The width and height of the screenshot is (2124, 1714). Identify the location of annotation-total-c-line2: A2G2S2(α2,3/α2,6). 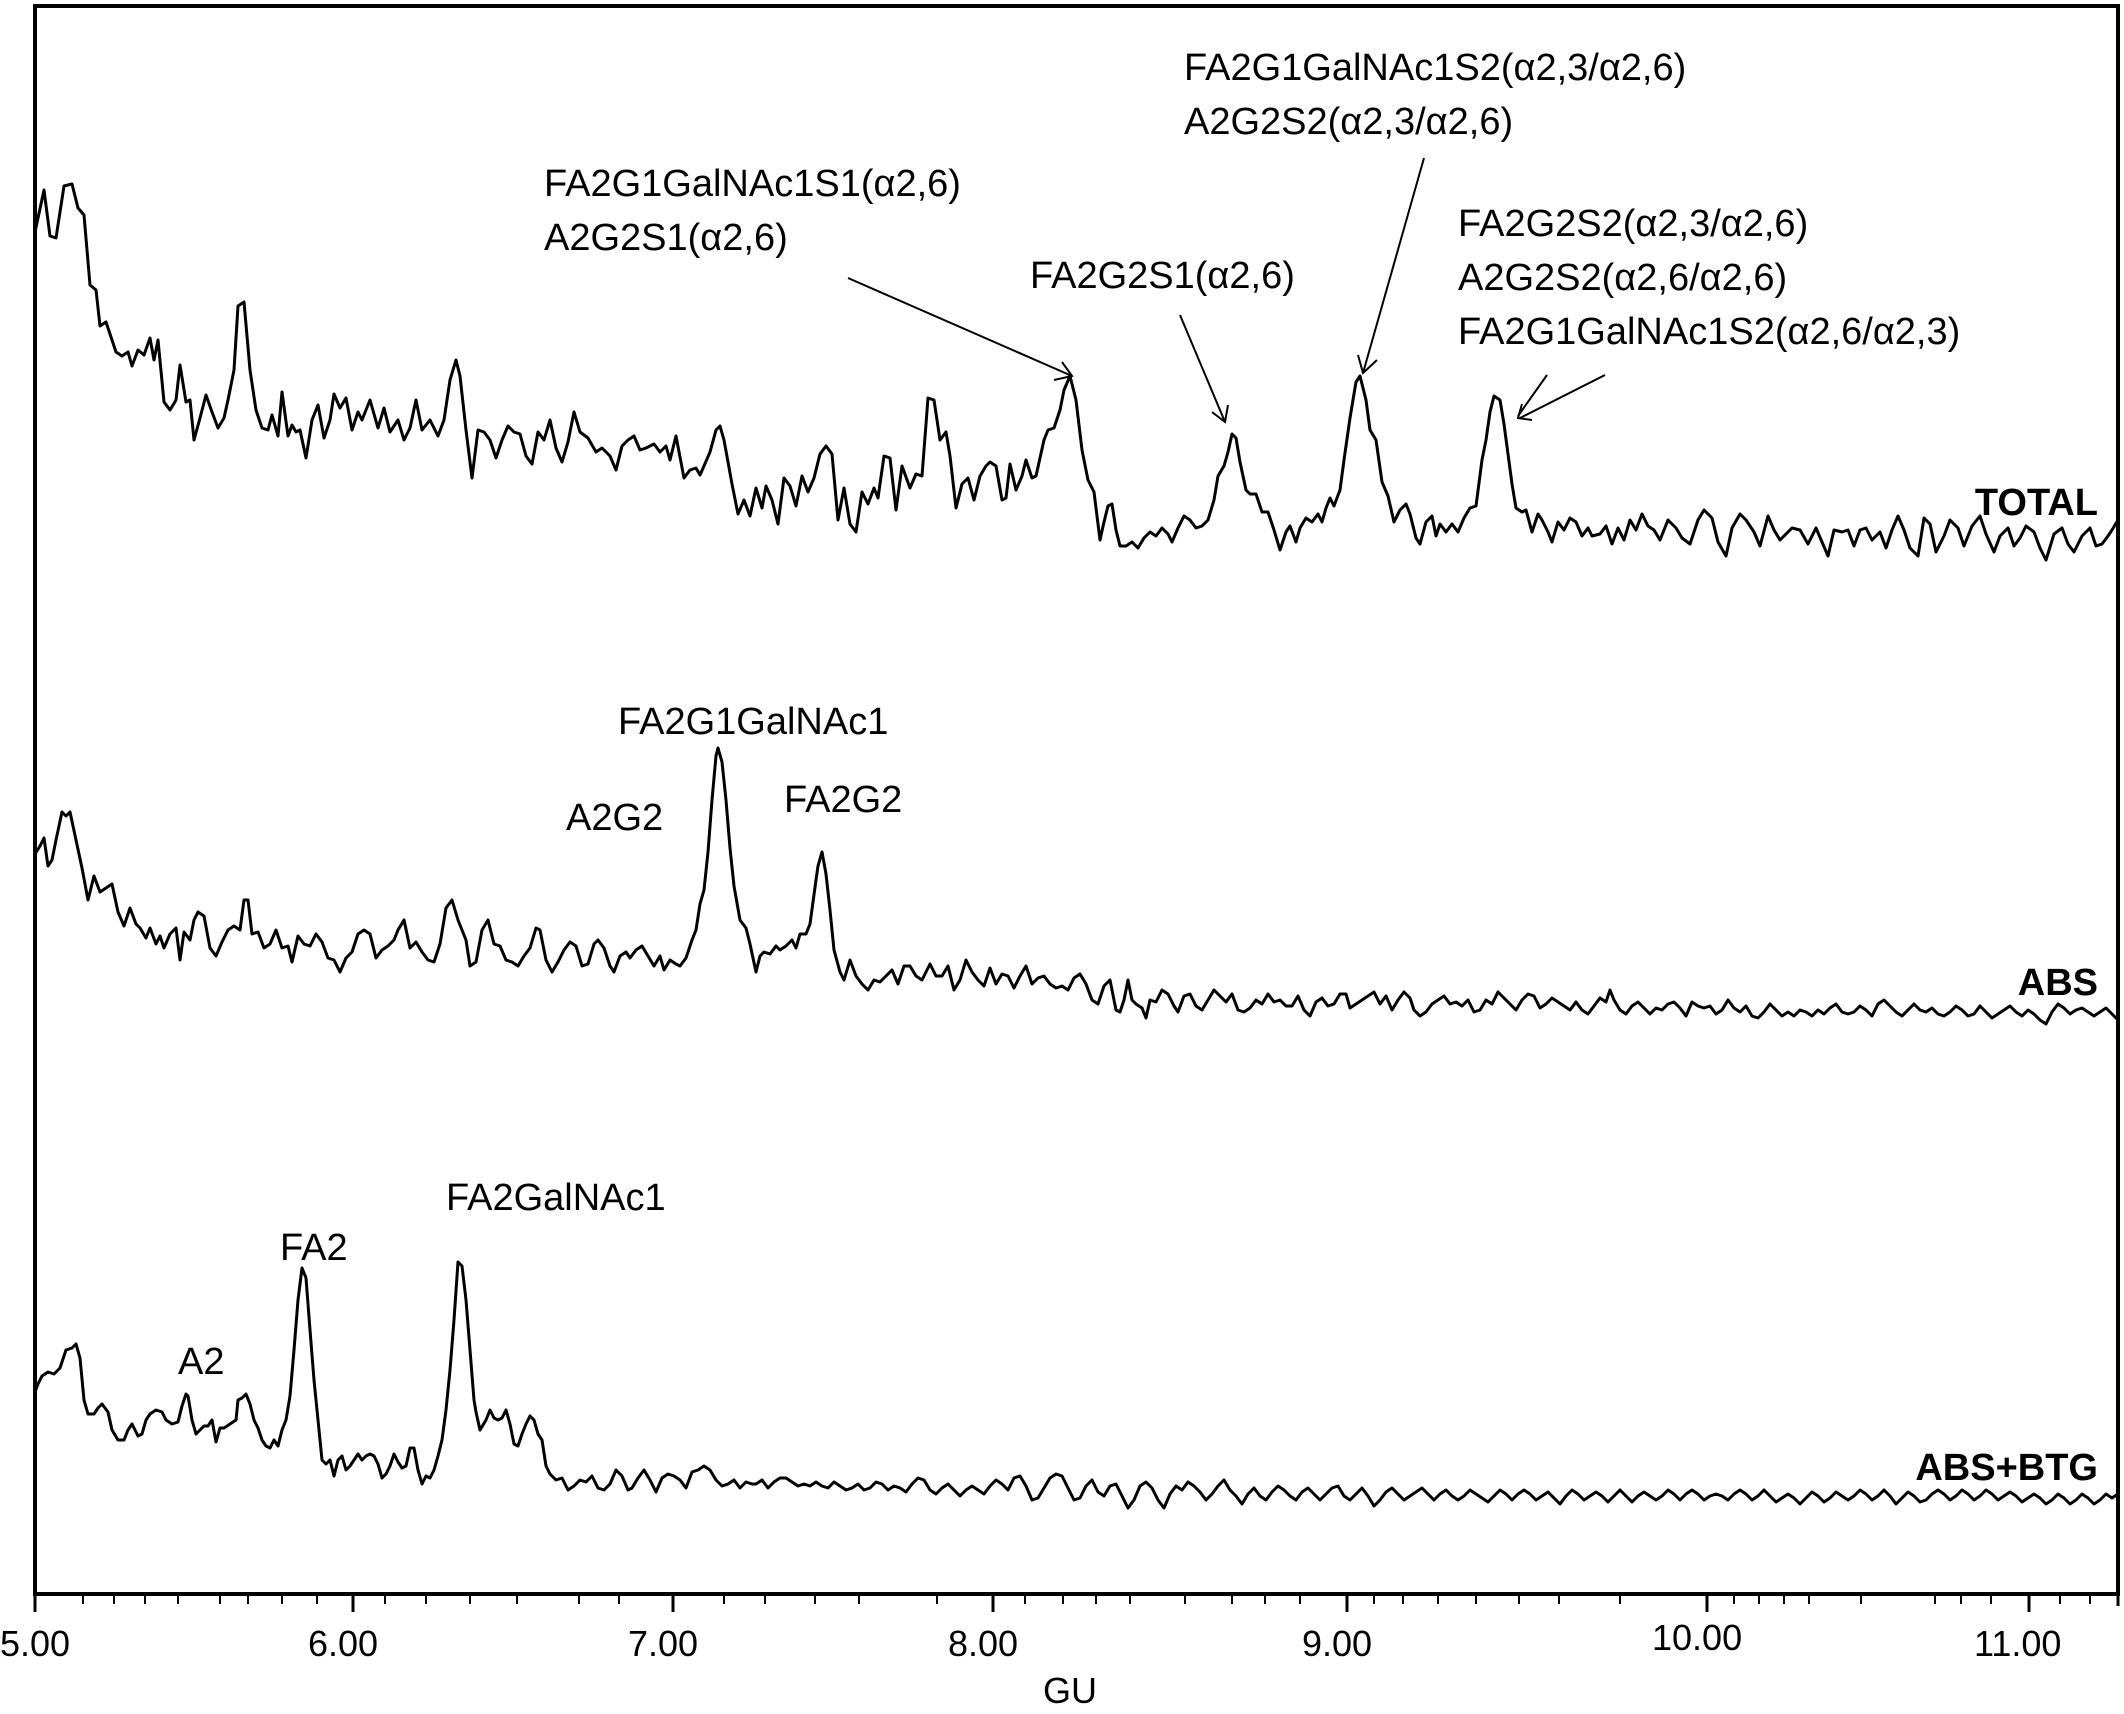
(1348, 122).